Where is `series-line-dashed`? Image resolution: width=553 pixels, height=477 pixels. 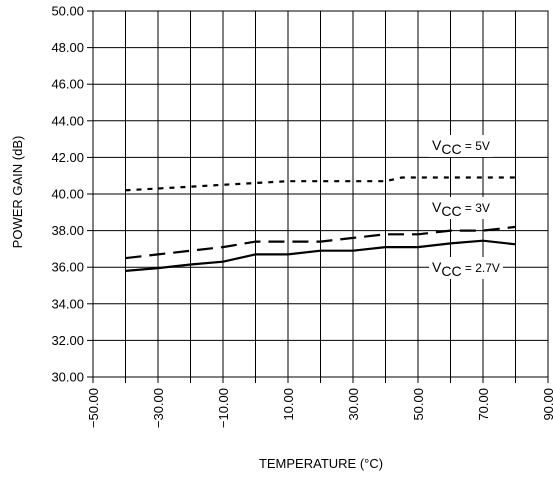
series-line-dashed is located at coordinates (320, 242).